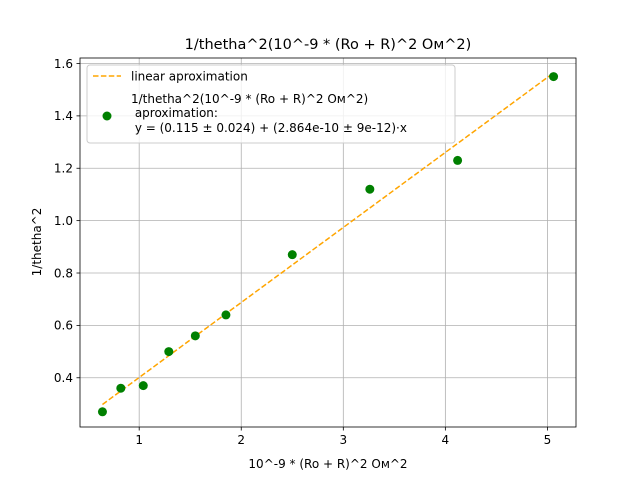 This screenshot has width=640, height=480. Describe the element at coordinates (327, 464) in the screenshot. I see `x-axis-label: 10^-9 * (Ro + R)^2 Ом^2` at that location.